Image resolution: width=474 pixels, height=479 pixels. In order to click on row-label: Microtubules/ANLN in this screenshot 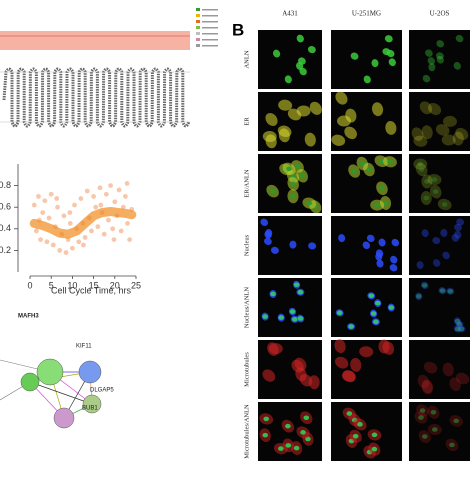, I will do `click(246, 431)`.